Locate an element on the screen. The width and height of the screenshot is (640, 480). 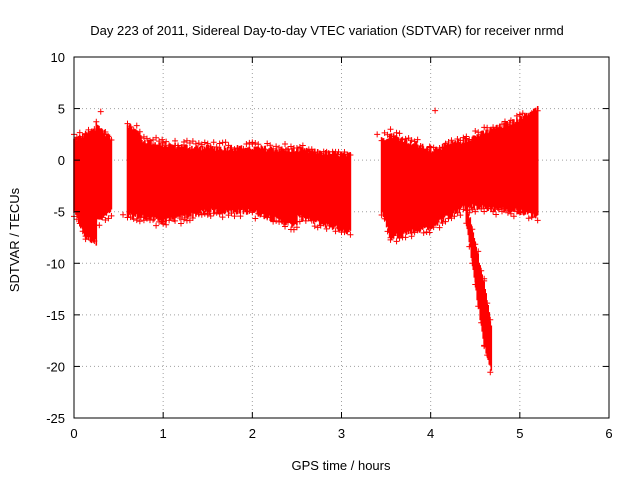
outlier-point is located at coordinates (377, 134).